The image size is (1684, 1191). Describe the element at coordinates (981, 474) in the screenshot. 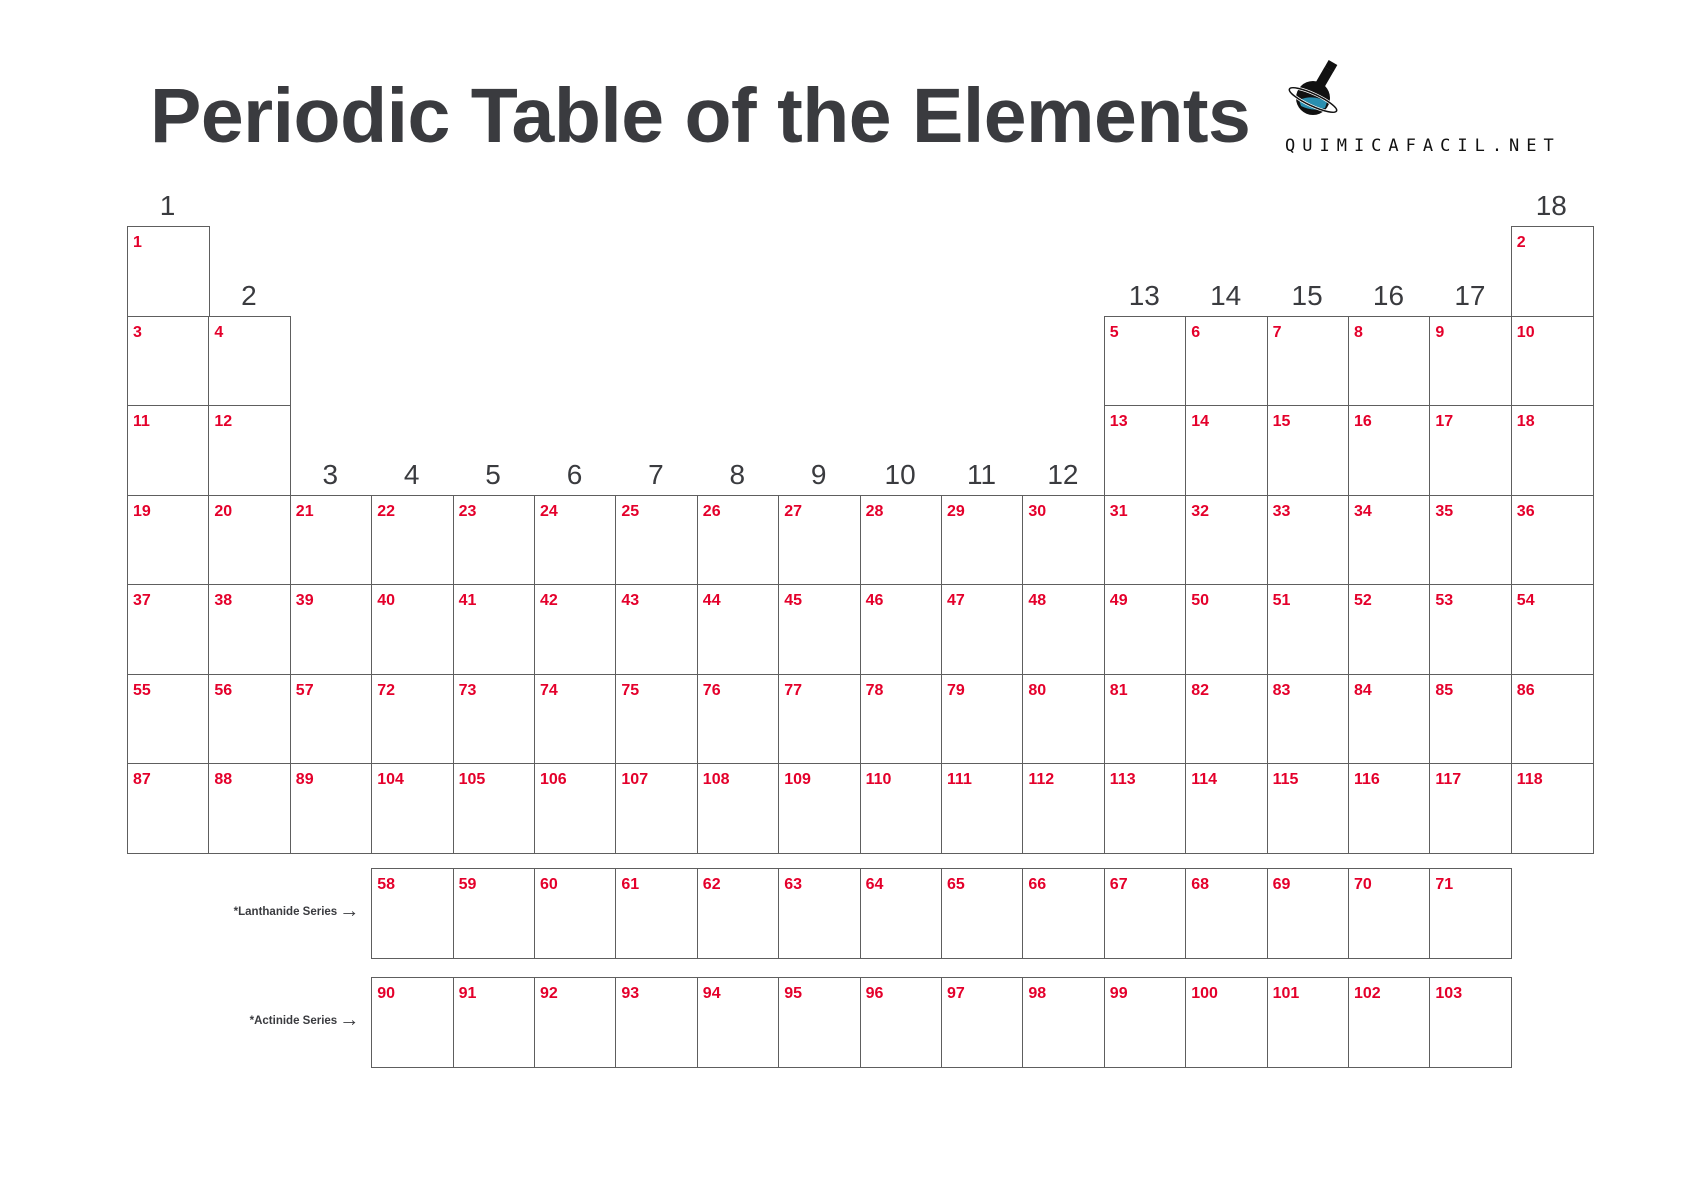

I see `group-label: 11` at that location.